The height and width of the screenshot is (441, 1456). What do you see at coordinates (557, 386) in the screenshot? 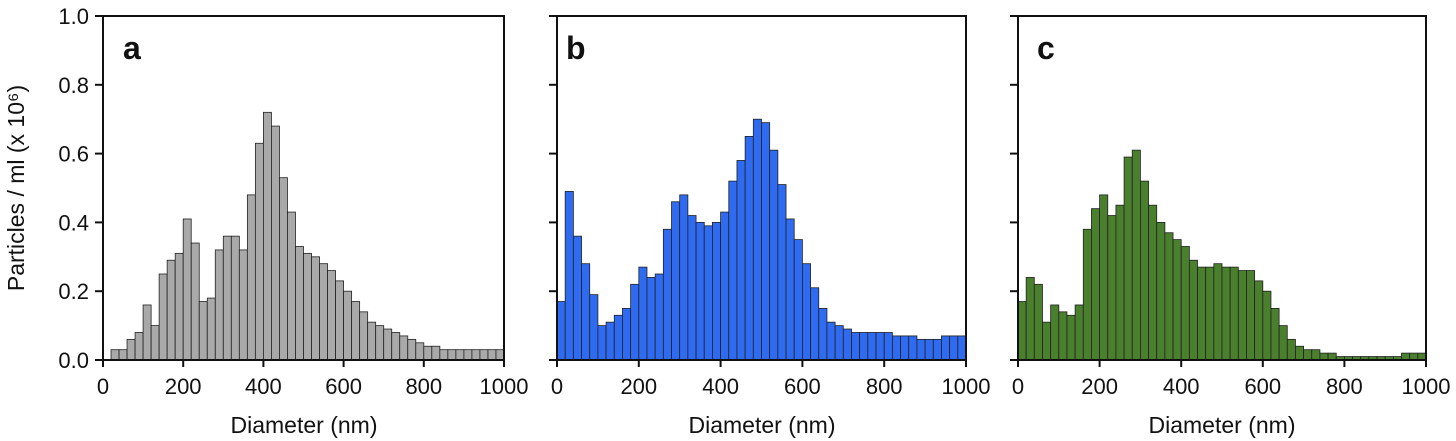
I see `x-tick-label: 0` at bounding box center [557, 386].